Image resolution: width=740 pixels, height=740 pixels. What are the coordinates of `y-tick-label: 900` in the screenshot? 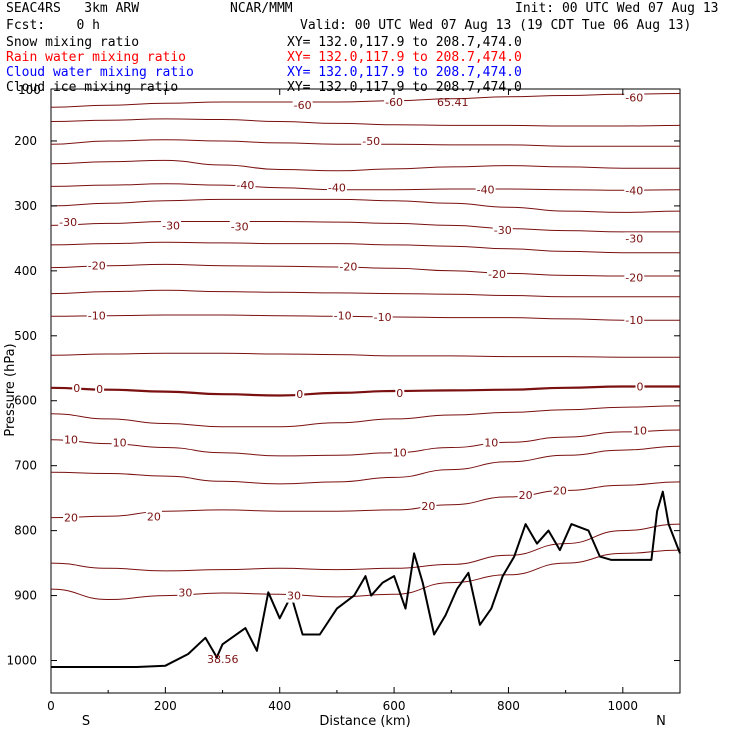 It's located at (25, 596).